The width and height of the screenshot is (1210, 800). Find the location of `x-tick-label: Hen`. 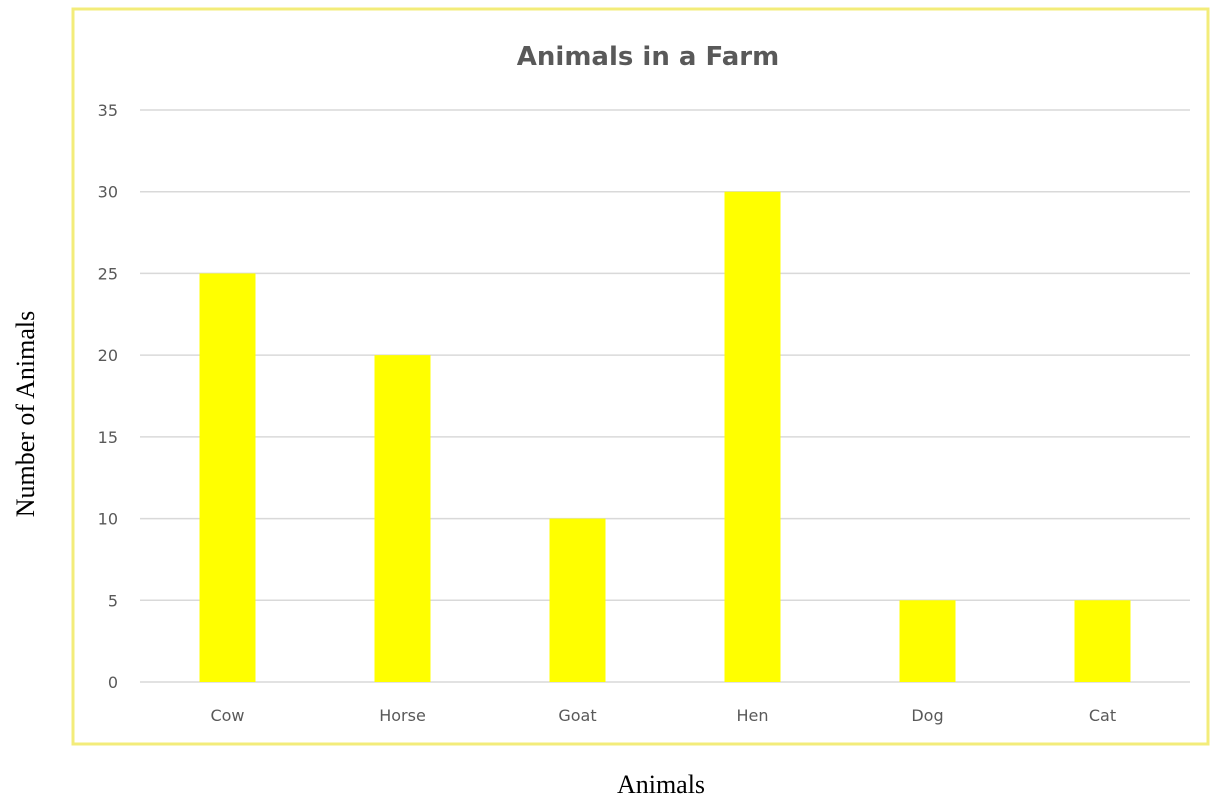

x-tick-label: Hen is located at coordinates (752, 715).